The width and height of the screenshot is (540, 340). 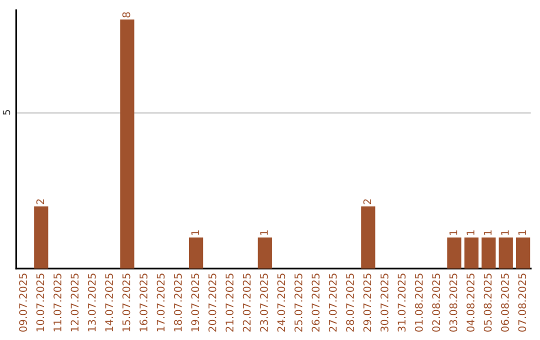 What do you see at coordinates (350, 303) in the screenshot?
I see `x-tick-label: 28.07.2025` at bounding box center [350, 303].